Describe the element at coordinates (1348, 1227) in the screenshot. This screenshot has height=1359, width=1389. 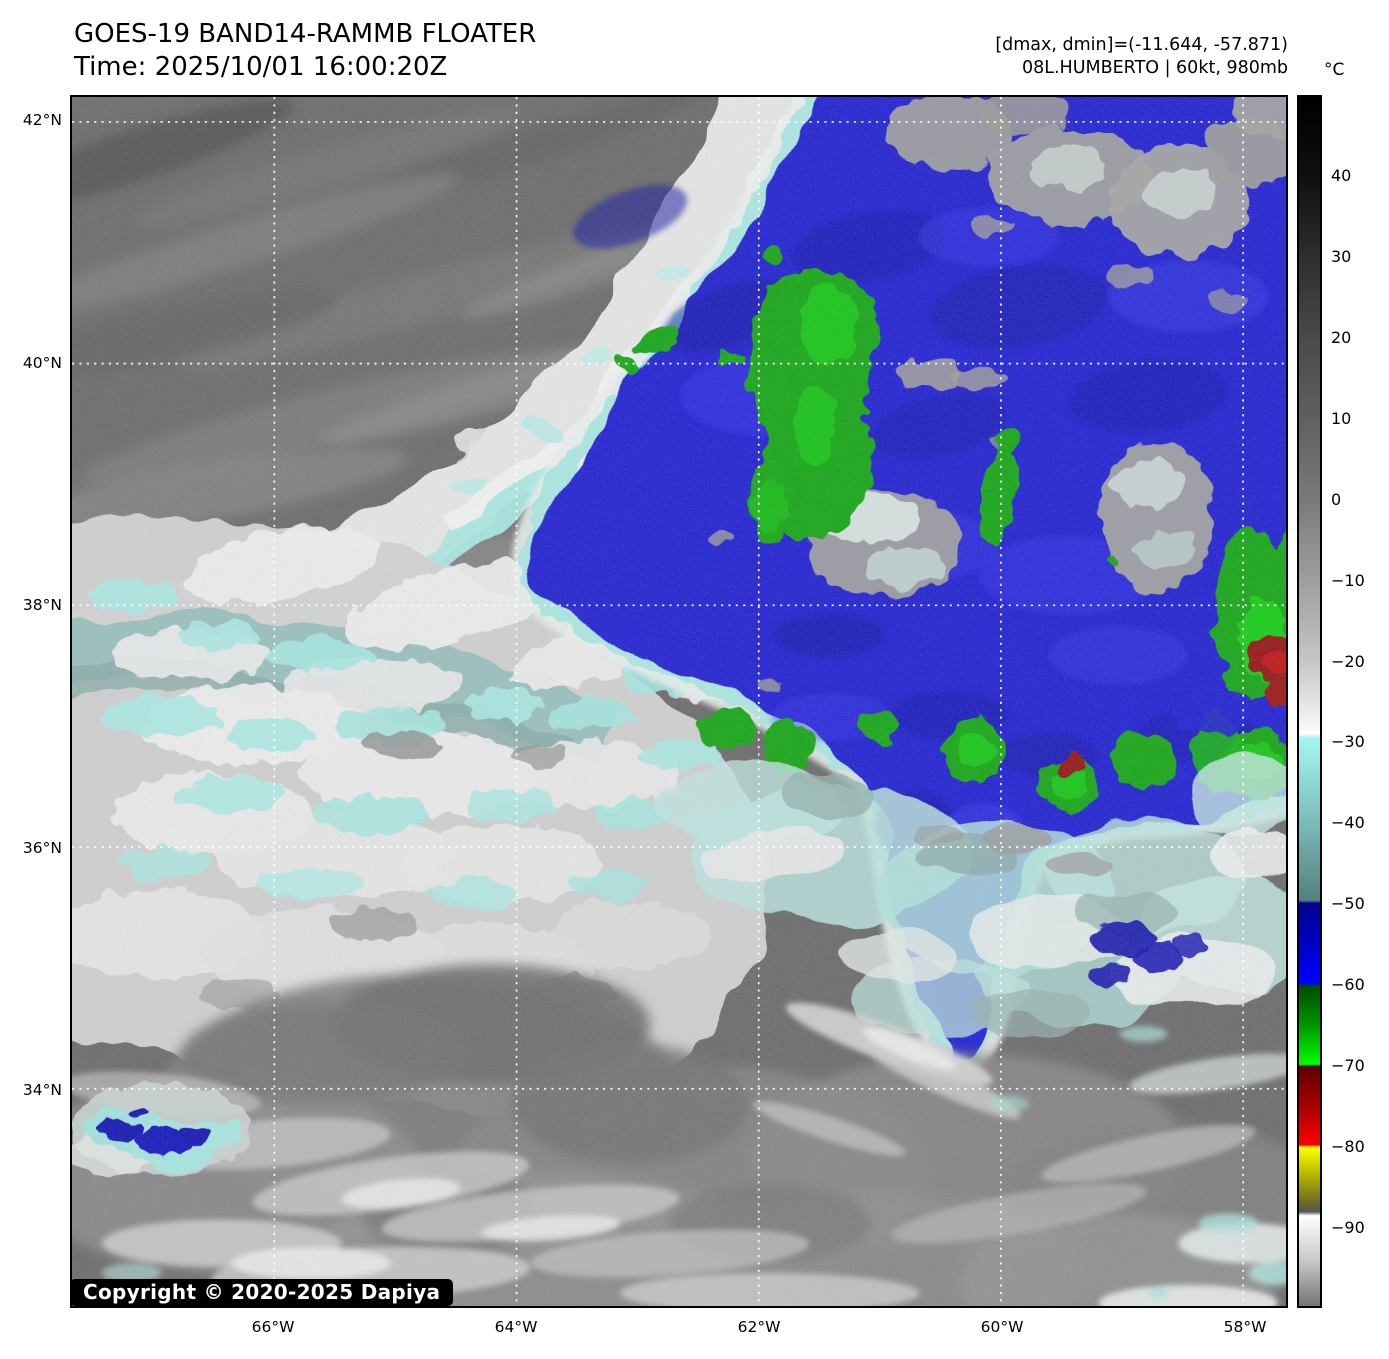
I see `colorbar-tick--90: −90` at that location.